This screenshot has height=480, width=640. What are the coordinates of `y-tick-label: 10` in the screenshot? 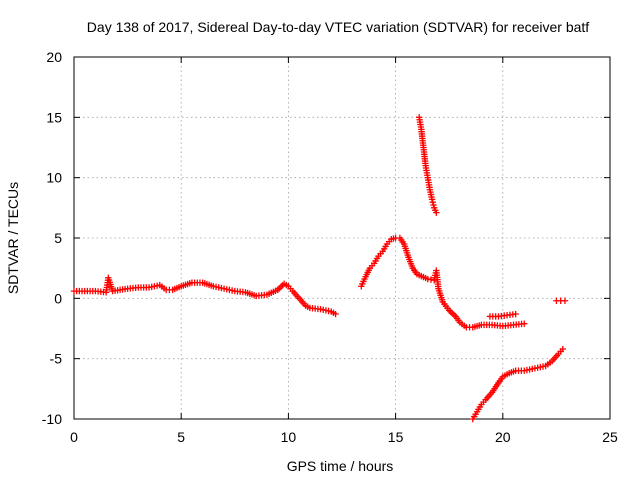 It's located at (54, 178).